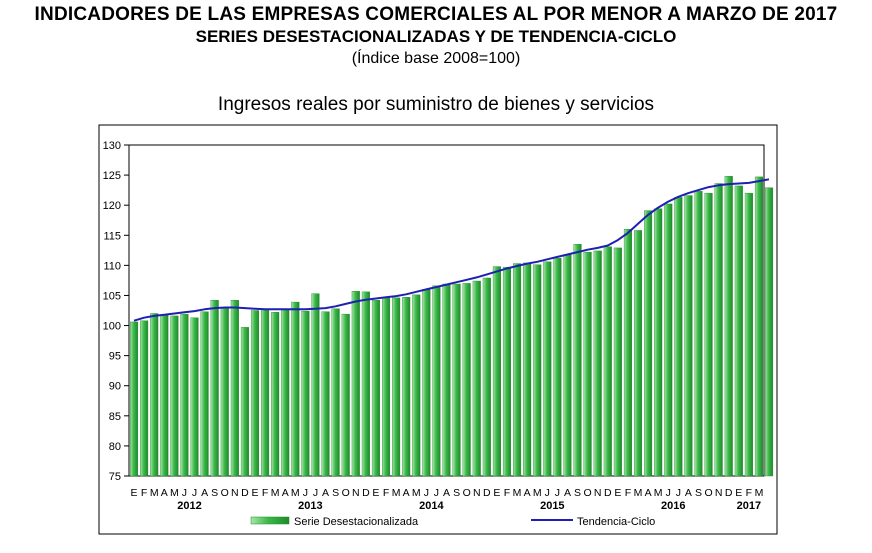 This screenshot has height=553, width=872. I want to click on y-tick-label: 90, so click(115, 387).